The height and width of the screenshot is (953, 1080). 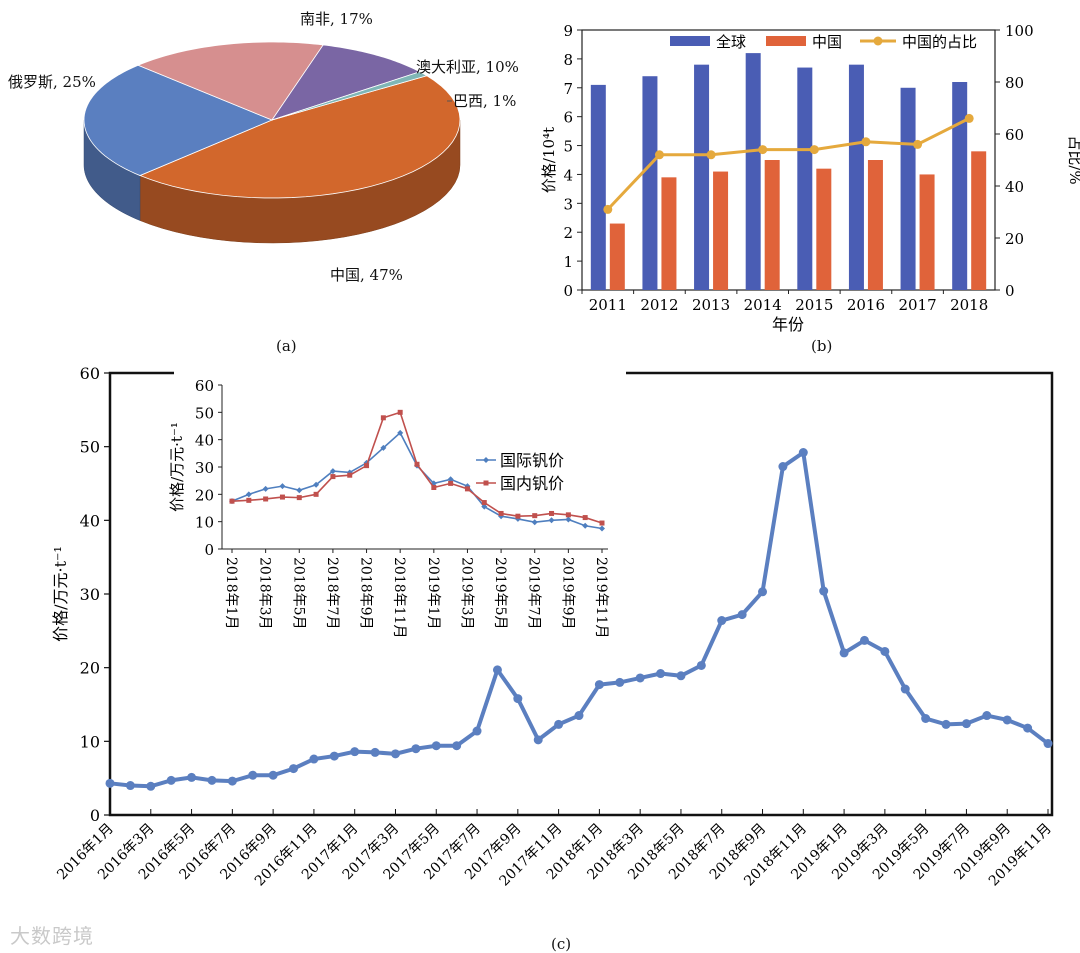 What do you see at coordinates (263, 147) in the screenshot?
I see `pie-chart: 中国, 47% 俄罗斯, 25% 南非, 17% 澳大利亚, 10% 巴西, 1%` at bounding box center [263, 147].